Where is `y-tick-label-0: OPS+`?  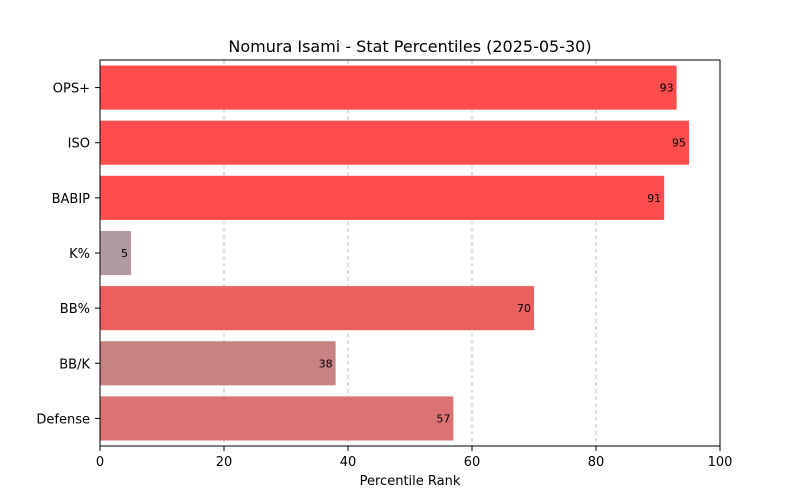
y-tick-label-0: OPS+ is located at coordinates (71, 89).